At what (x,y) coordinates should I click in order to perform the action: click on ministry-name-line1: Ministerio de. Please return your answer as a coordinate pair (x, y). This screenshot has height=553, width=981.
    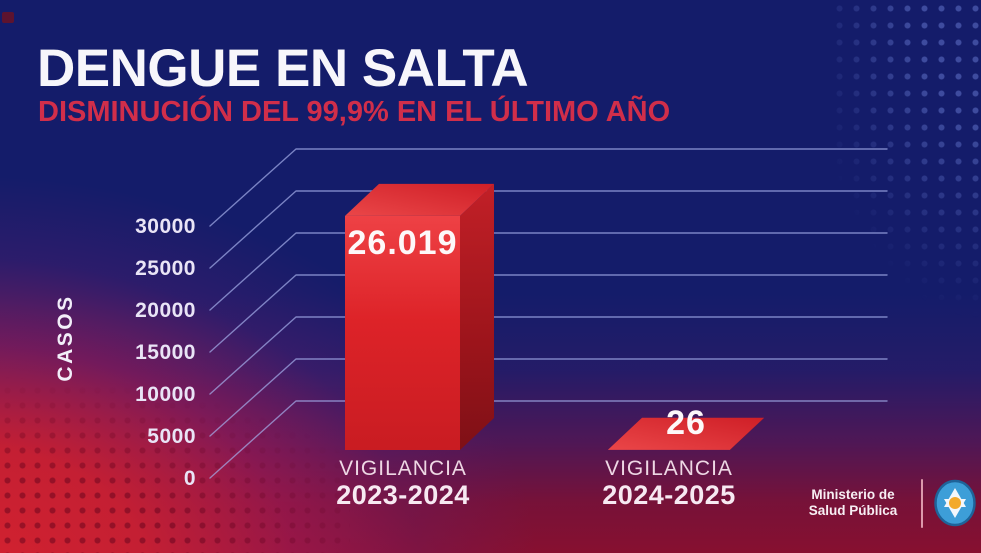
    Looking at the image, I should click on (853, 494).